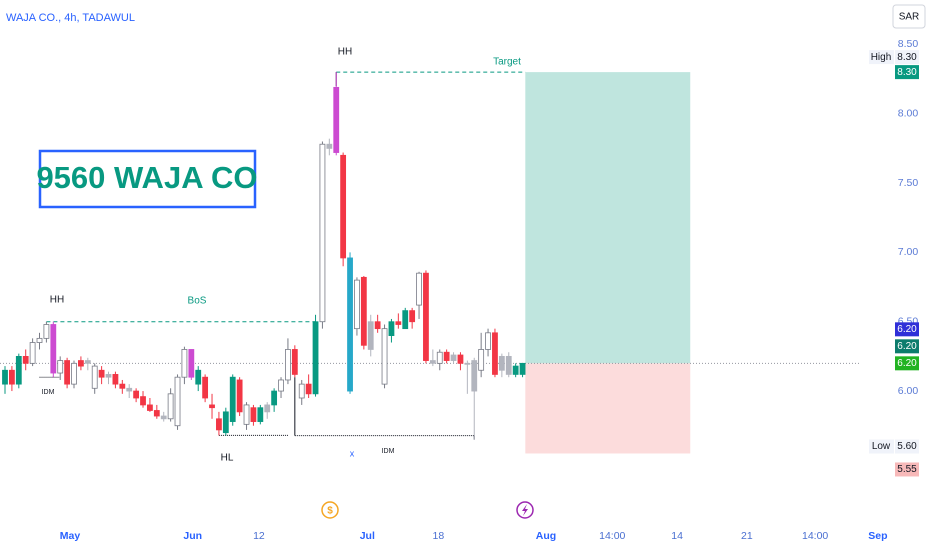  I want to click on price-caption-box, so click(881, 446).